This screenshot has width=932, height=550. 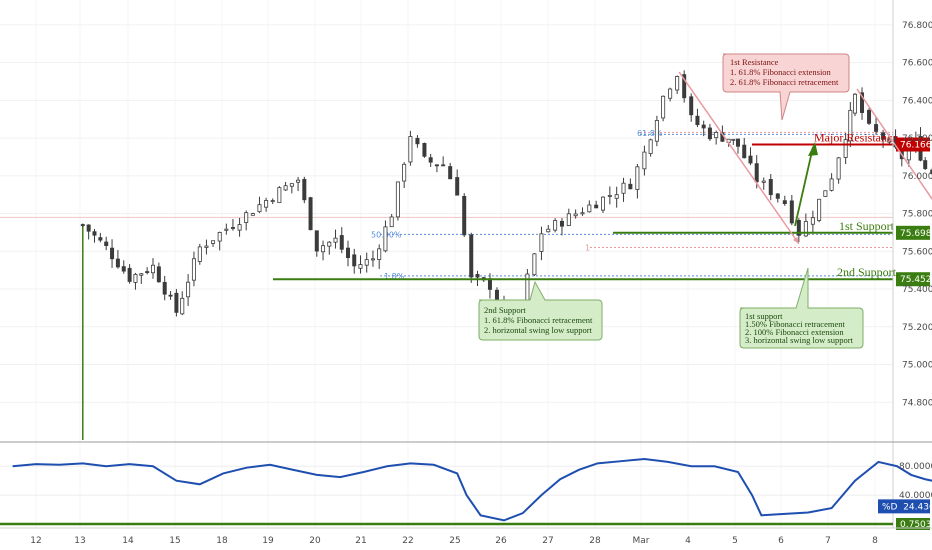 I want to click on time-tick-label: 21, so click(x=360, y=541).